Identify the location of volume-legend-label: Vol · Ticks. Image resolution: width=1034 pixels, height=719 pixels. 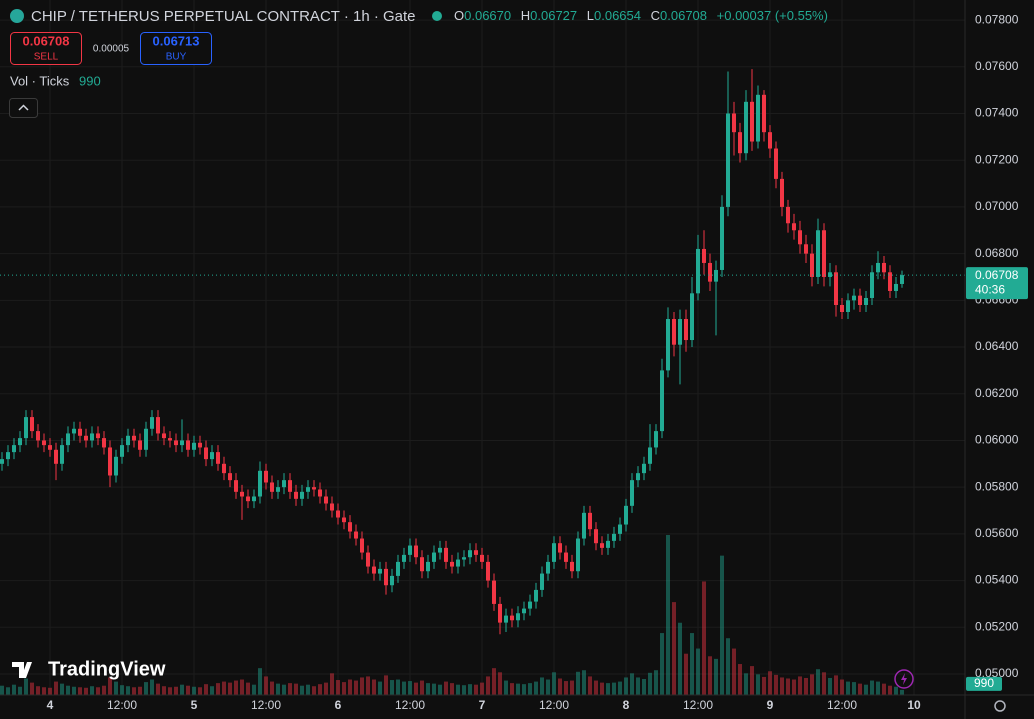
(40, 80).